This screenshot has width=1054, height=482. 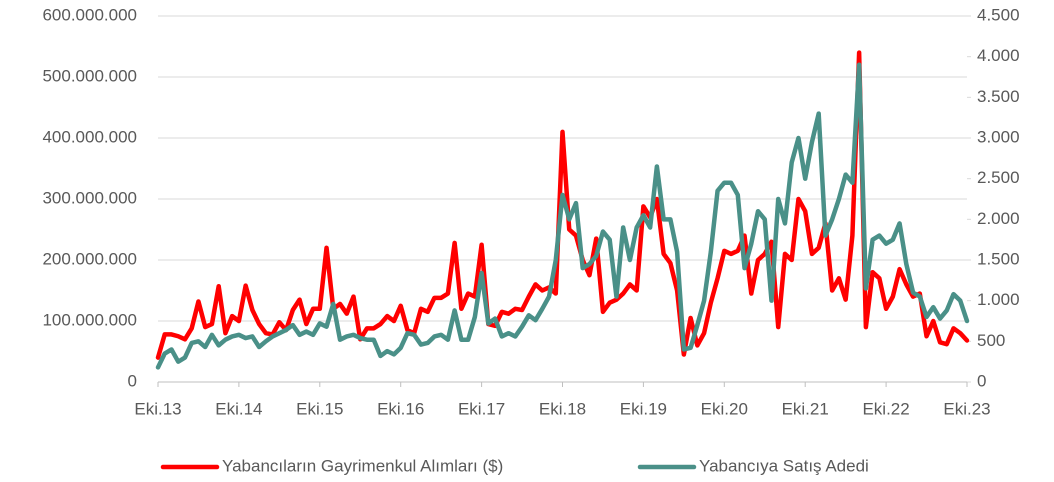 What do you see at coordinates (89, 258) in the screenshot?
I see `y-tick-label: 200.000.000` at bounding box center [89, 258].